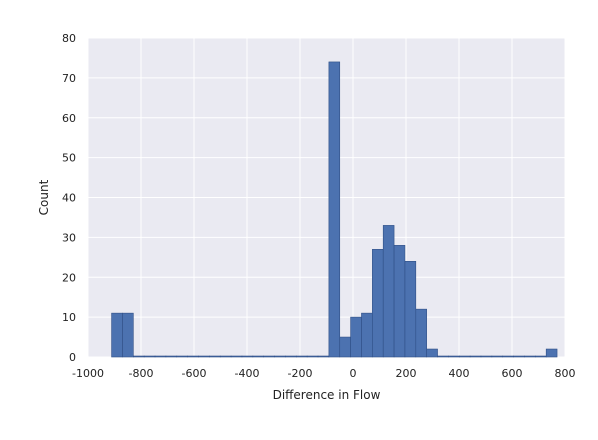  Describe the element at coordinates (69, 158) in the screenshot. I see `y-tick-label: 50` at that location.